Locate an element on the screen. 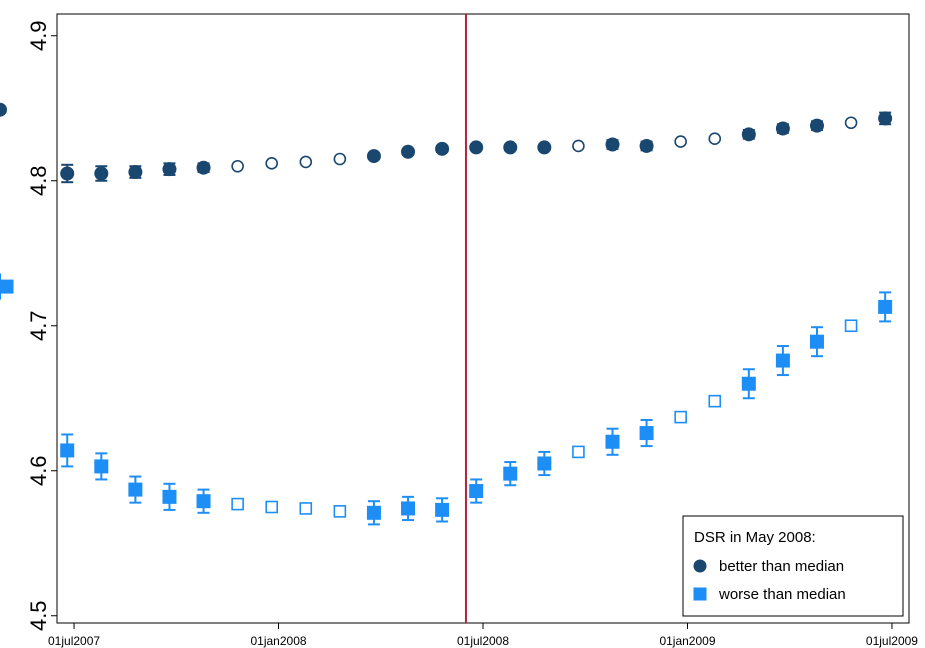 The width and height of the screenshot is (925, 648). y-tick-label: 4.7 is located at coordinates (38, 325).